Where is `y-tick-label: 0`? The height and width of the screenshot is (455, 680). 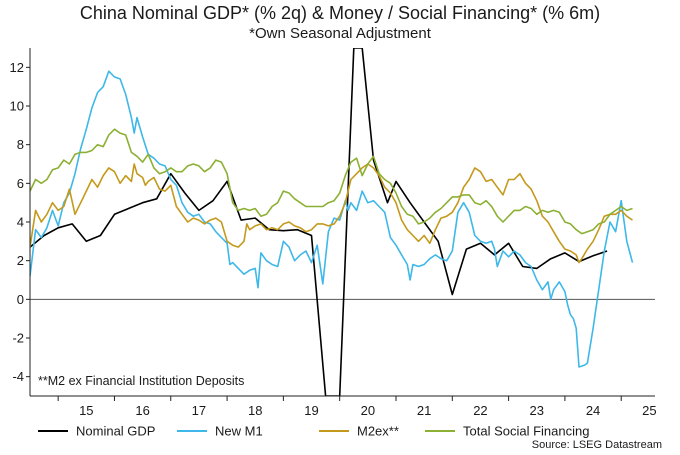
y-tick-label: 0 is located at coordinates (20, 299).